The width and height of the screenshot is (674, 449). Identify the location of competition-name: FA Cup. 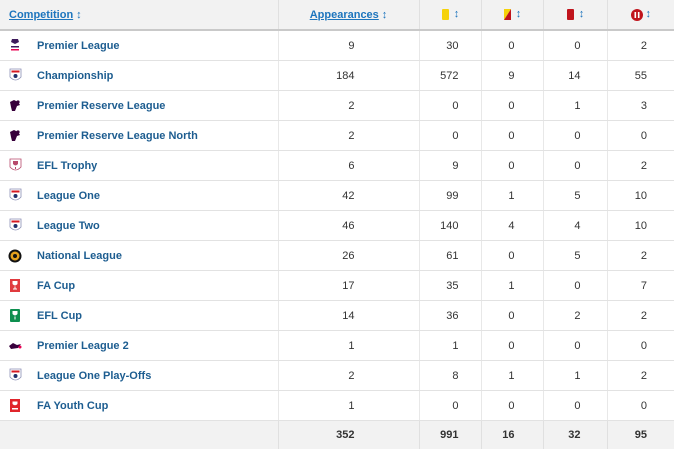
(56, 285).